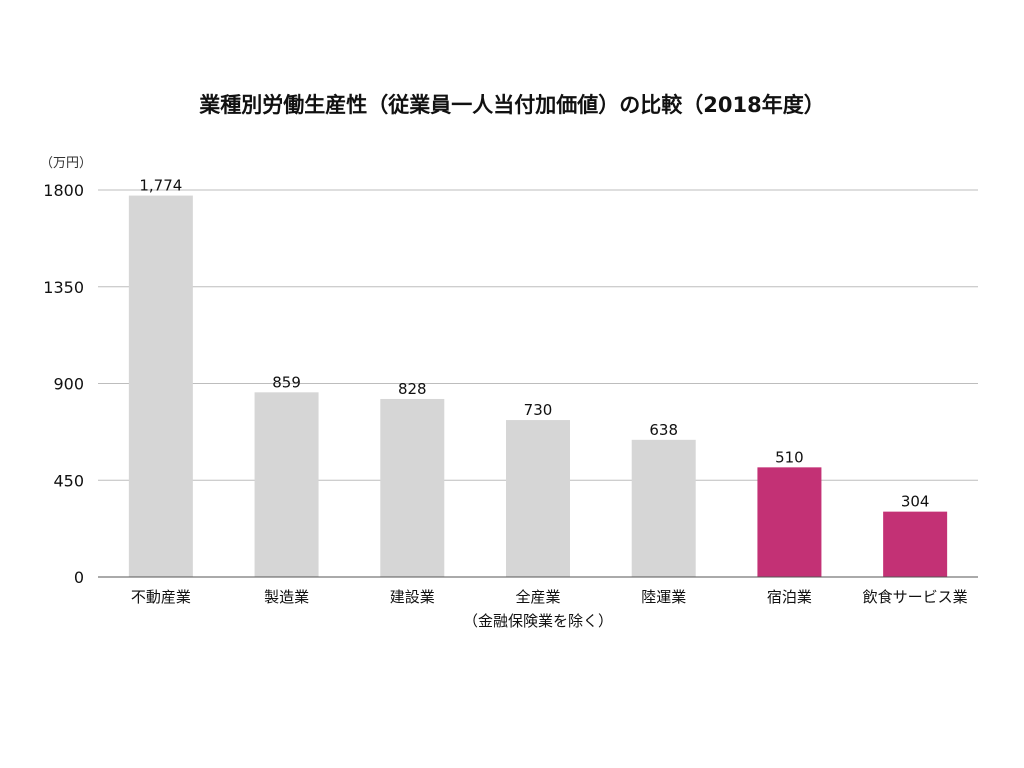 The width and height of the screenshot is (1024, 768). What do you see at coordinates (538, 621) in the screenshot?
I see `category-note: （金融保険業を除く）` at bounding box center [538, 621].